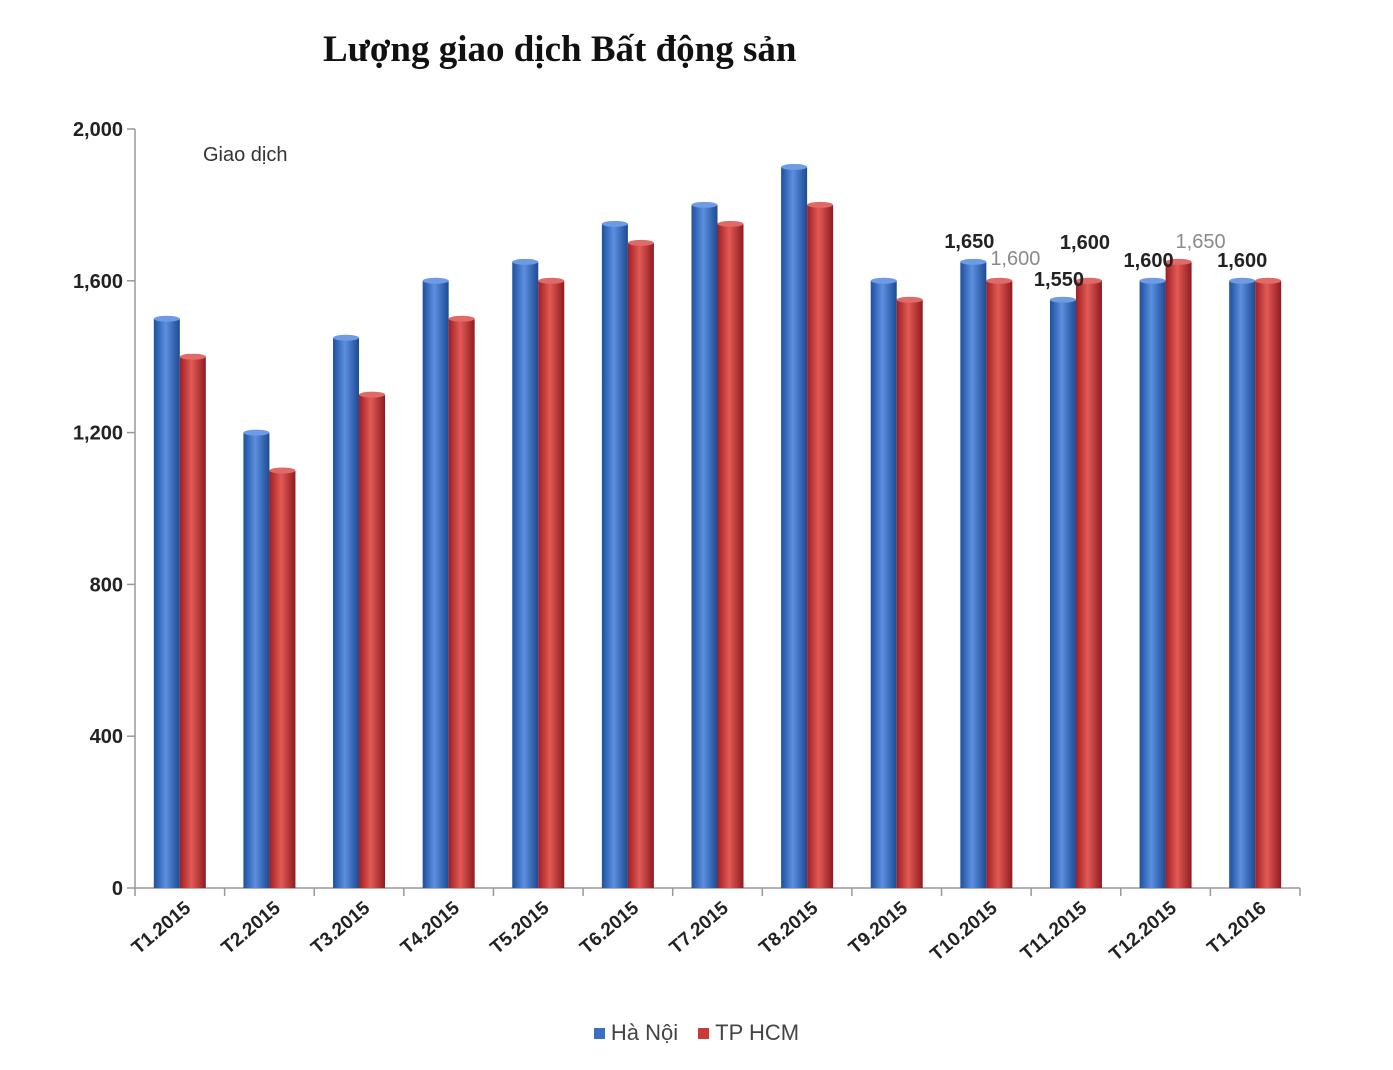 The width and height of the screenshot is (1393, 1070). What do you see at coordinates (1236, 928) in the screenshot?
I see `x-tick-label: T1.2016` at bounding box center [1236, 928].